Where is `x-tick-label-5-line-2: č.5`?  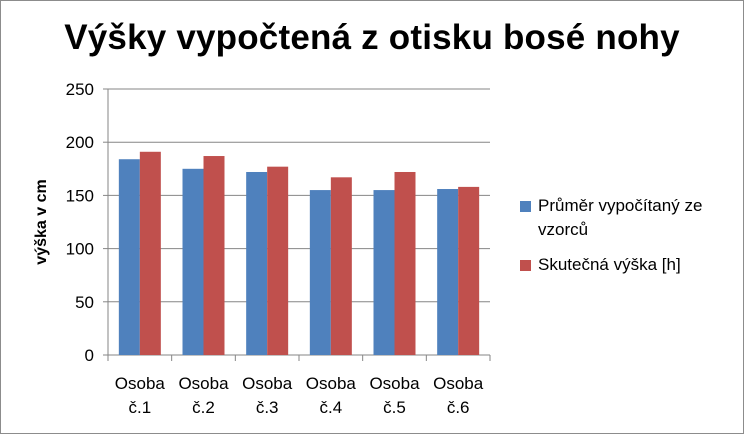 x-tick-label-5-line-2: č.5 is located at coordinates (394, 407).